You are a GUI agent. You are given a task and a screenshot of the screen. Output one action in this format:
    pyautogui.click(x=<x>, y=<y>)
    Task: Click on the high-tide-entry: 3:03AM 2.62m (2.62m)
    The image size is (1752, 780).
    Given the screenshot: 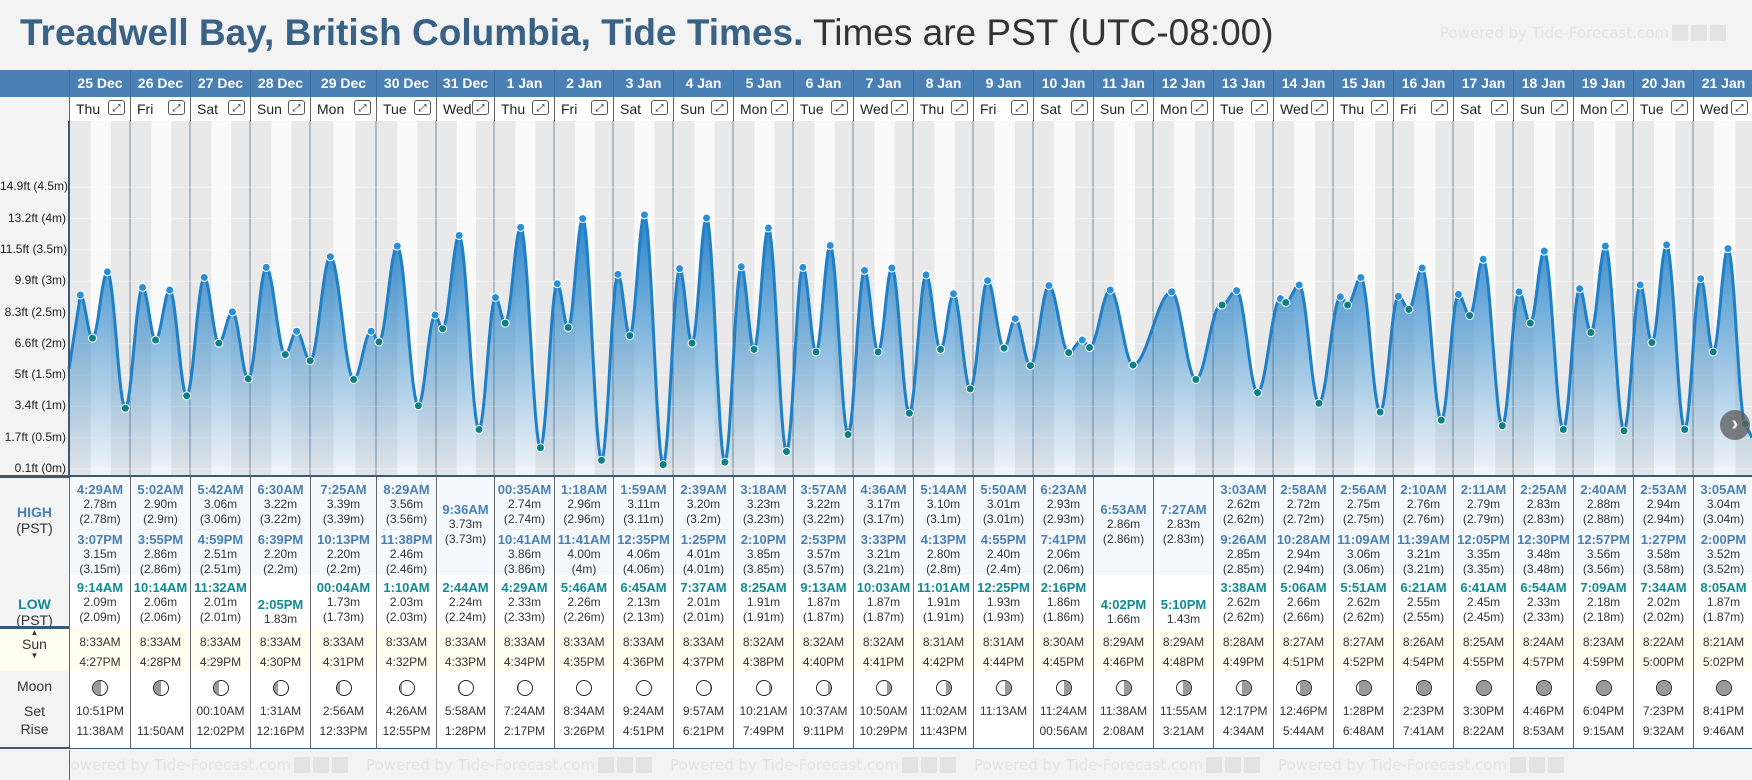 What is the action you would take?
    pyautogui.click(x=1243, y=504)
    